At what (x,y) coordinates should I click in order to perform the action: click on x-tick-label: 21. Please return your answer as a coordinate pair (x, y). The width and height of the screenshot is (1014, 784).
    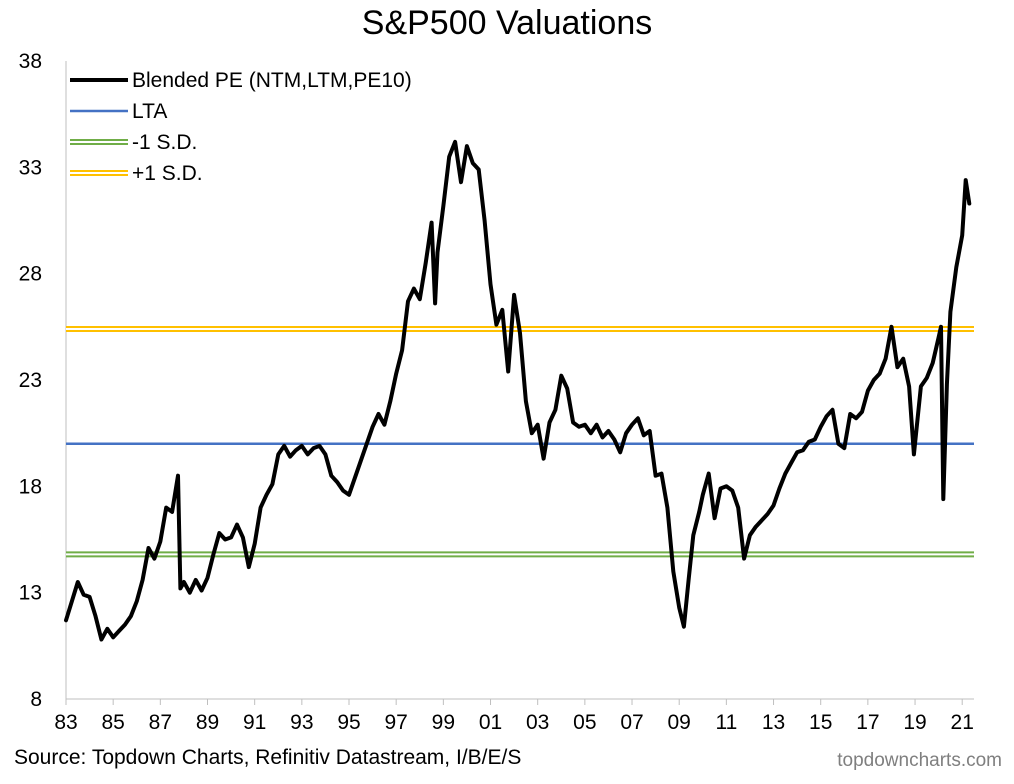
    Looking at the image, I should click on (962, 722).